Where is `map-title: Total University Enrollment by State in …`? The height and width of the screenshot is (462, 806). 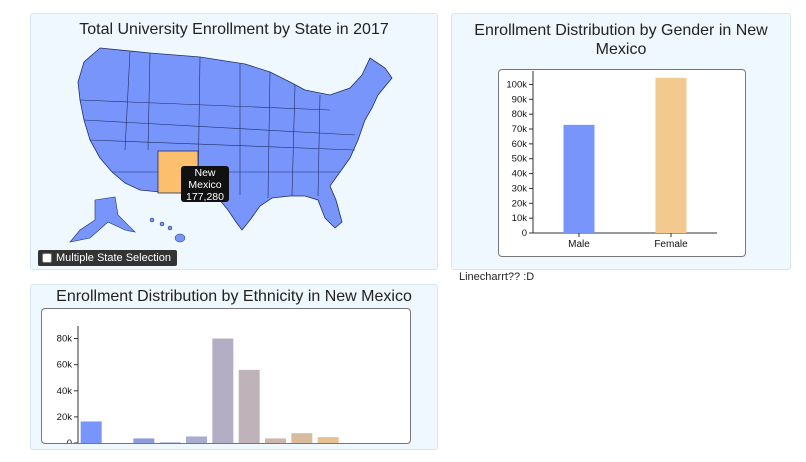 map-title: Total University Enrollment by State in … is located at coordinates (234, 29).